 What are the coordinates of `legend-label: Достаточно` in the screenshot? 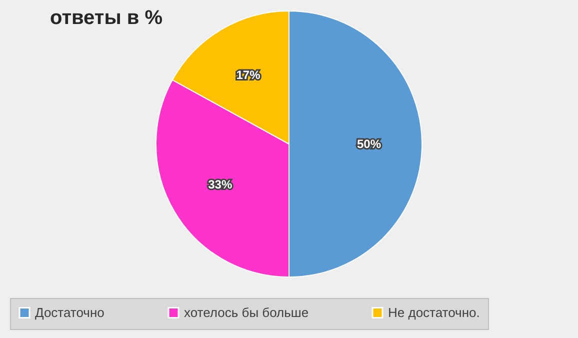 It's located at (69, 312).